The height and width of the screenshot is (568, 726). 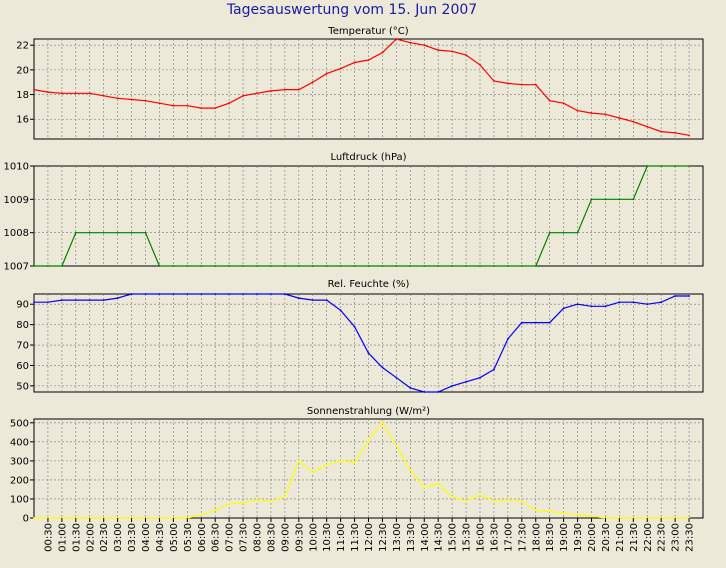 I want to click on x-tick-label: 09:00, so click(x=285, y=537).